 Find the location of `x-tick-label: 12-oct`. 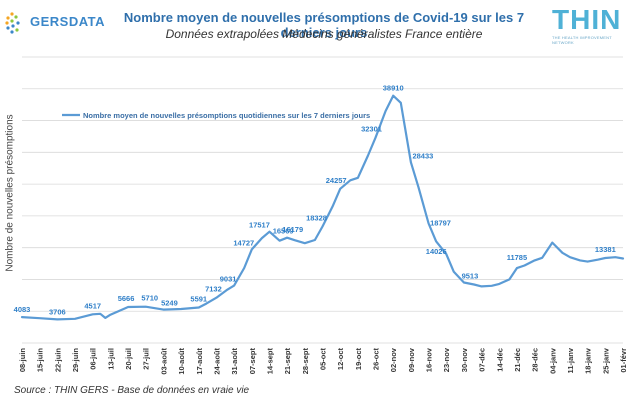

x-tick-label: 12-oct is located at coordinates (340, 359).